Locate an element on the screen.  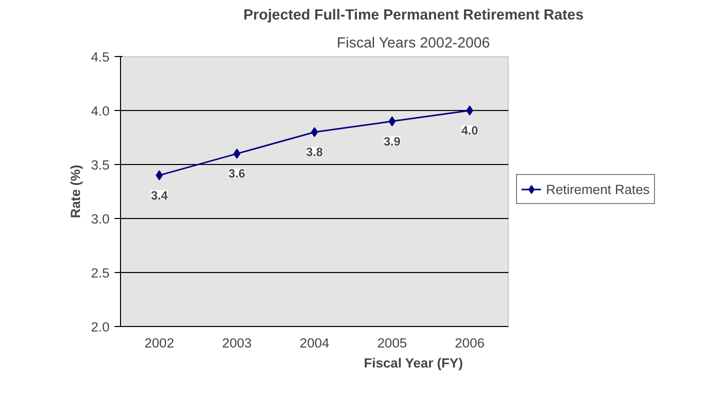
x-tick-label: 2004 is located at coordinates (315, 343).